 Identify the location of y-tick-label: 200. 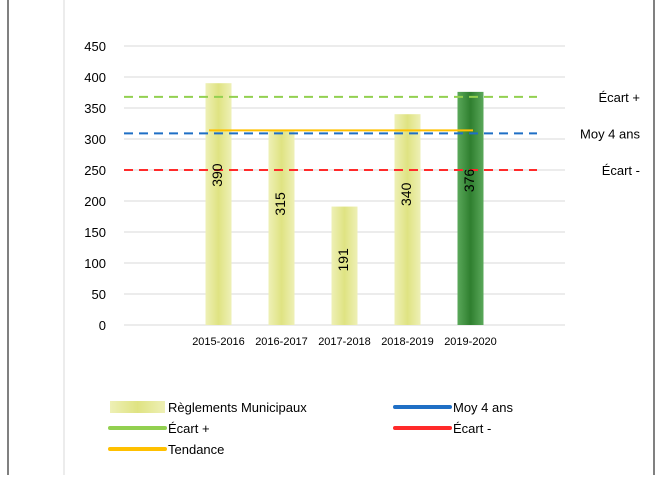
(95, 201).